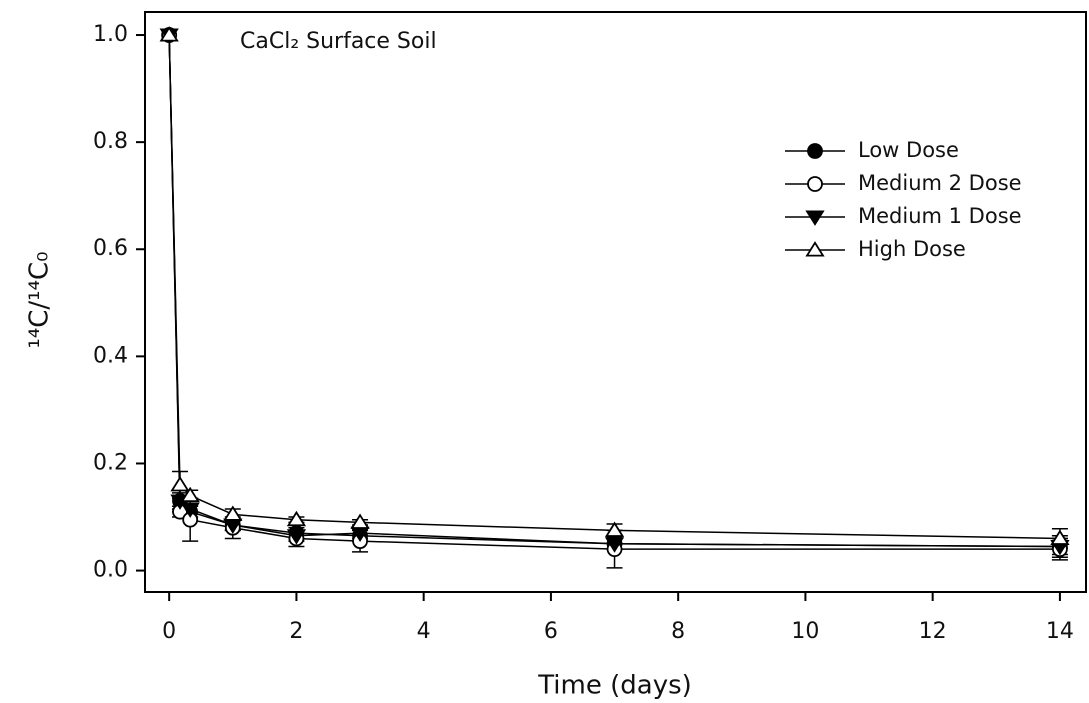  What do you see at coordinates (110, 141) in the screenshot?
I see `y-tick-label: 0.8` at bounding box center [110, 141].